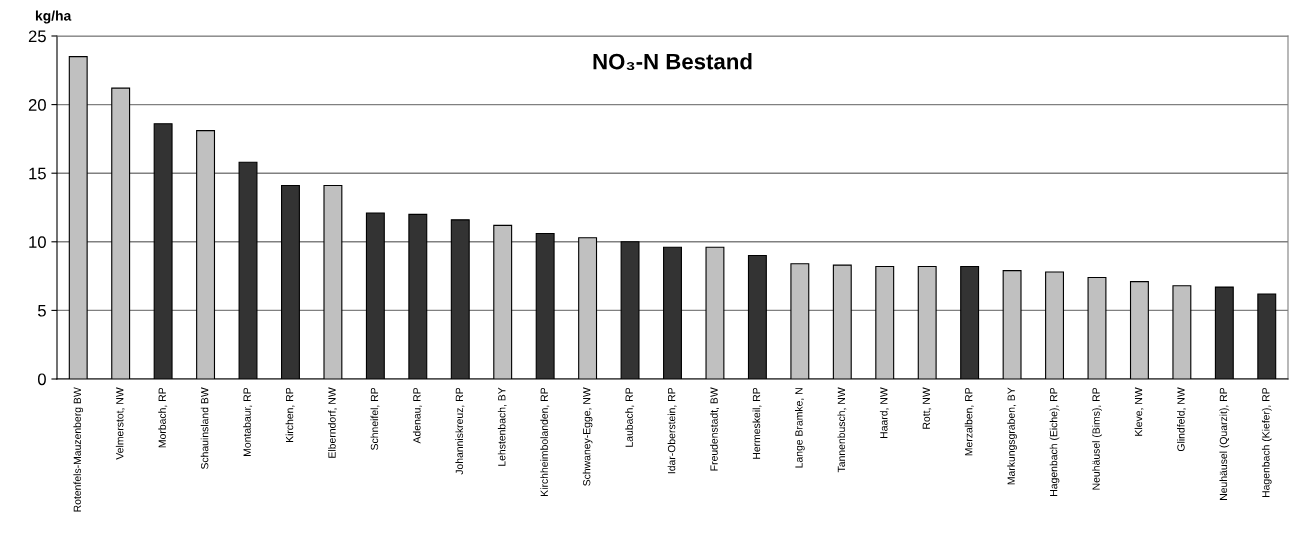 The width and height of the screenshot is (1290, 559). What do you see at coordinates (630, 417) in the screenshot?
I see `x-tick-label: Laubach, RP` at bounding box center [630, 417].